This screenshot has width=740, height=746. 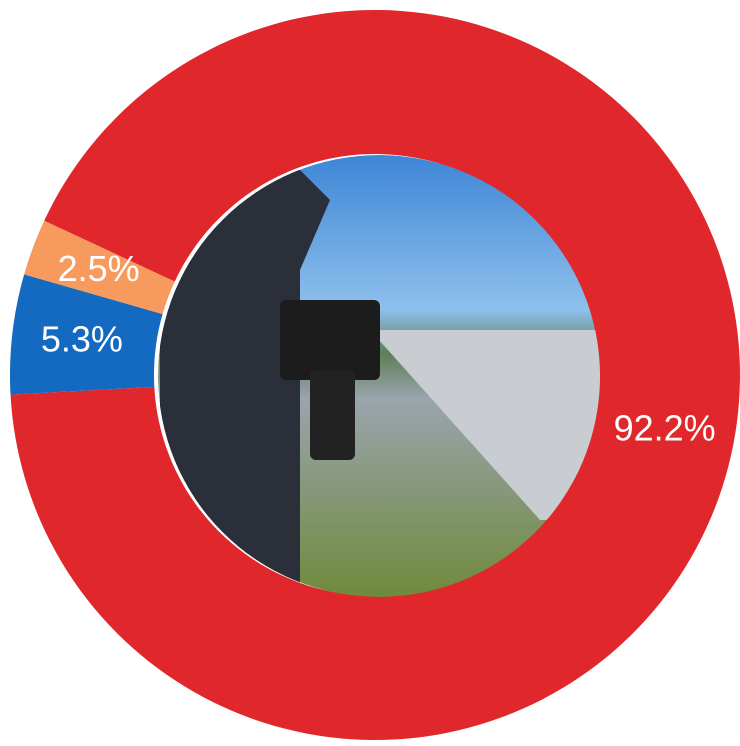 I want to click on data-label: 2.5%, so click(x=99, y=268).